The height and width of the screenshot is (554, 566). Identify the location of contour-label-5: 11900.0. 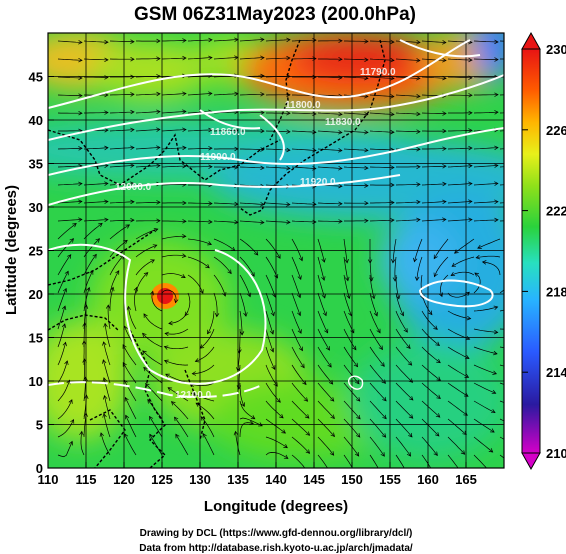
(218, 157).